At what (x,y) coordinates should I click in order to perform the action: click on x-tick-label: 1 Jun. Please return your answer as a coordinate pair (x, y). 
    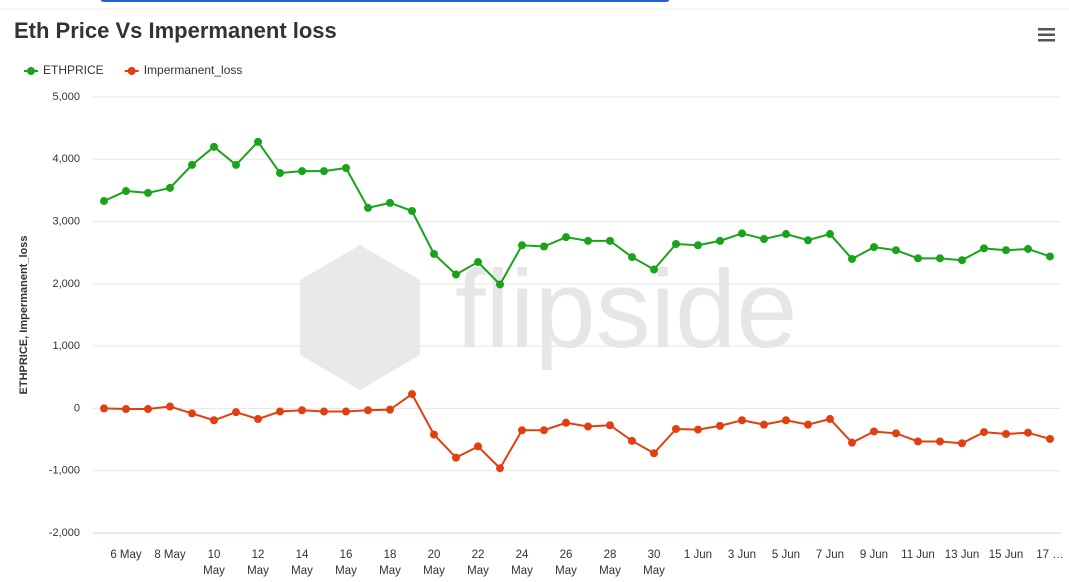
    Looking at the image, I should click on (698, 555).